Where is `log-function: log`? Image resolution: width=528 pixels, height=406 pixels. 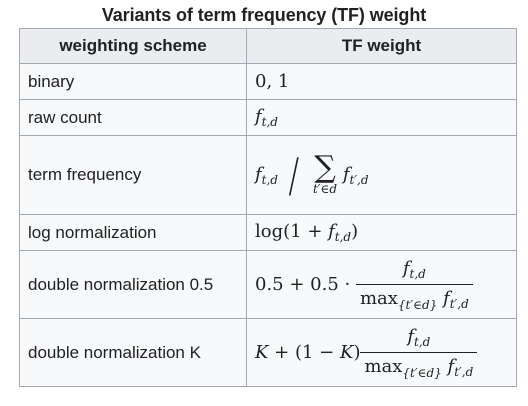 log-function: log is located at coordinates (269, 231).